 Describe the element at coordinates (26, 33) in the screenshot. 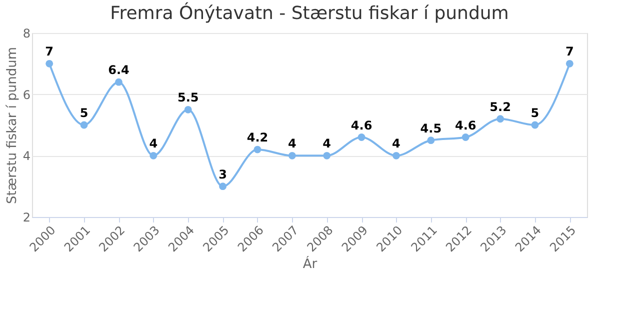

I see `y-tick-label: 8` at that location.